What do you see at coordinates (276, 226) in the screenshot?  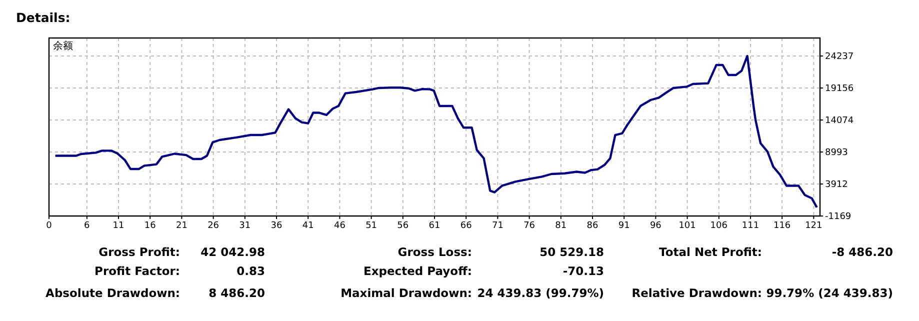 I see `x-tick-label: 36` at bounding box center [276, 226].